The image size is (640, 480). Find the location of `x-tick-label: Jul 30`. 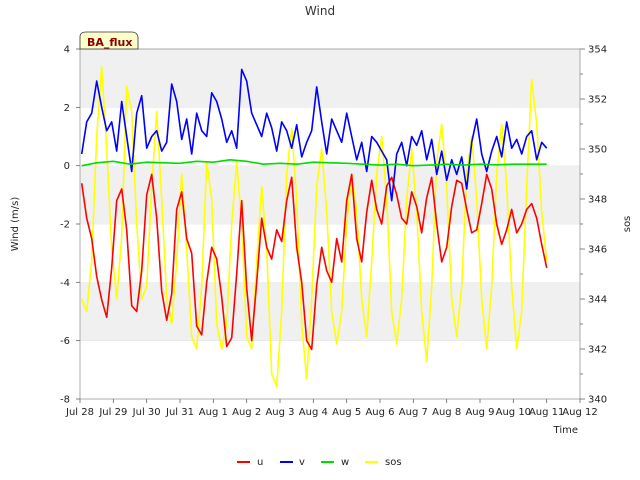

x-tick-label: Jul 30 is located at coordinates (146, 412).